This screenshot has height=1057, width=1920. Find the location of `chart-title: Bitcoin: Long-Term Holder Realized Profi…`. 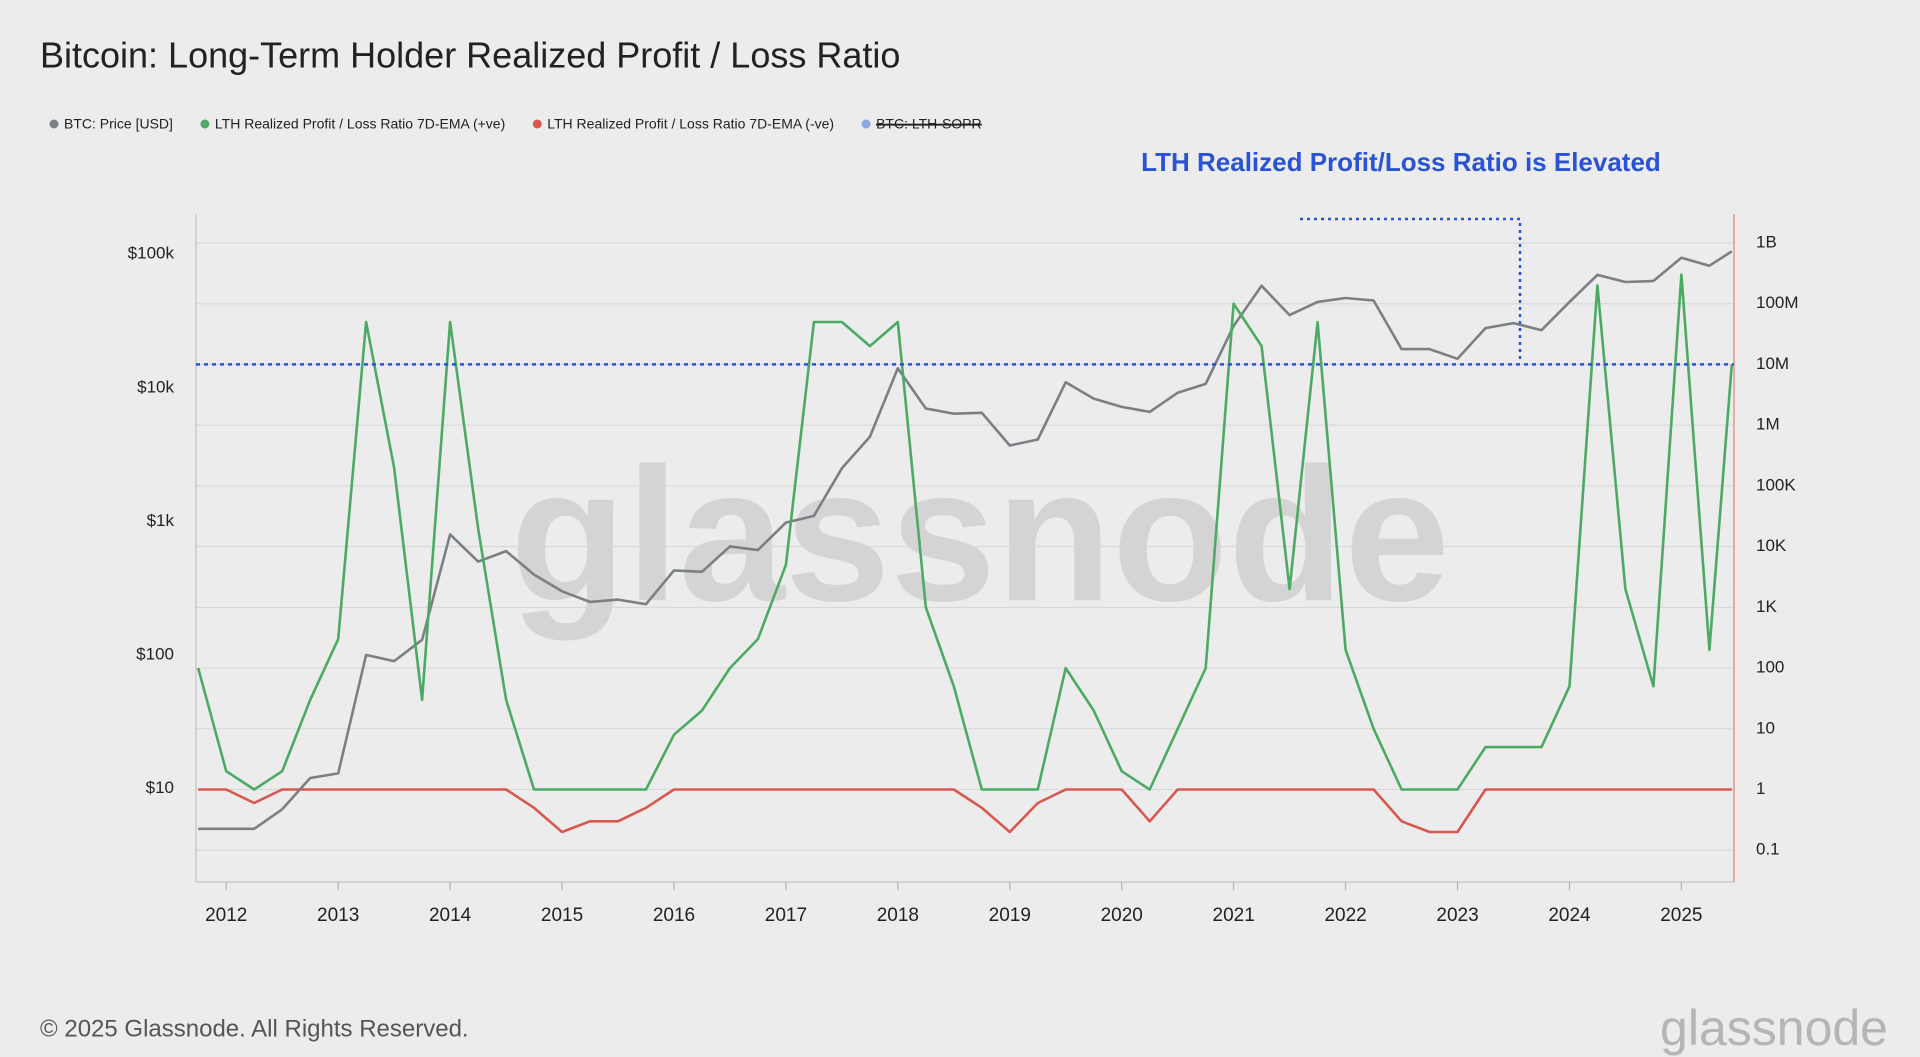

chart-title: Bitcoin: Long-Term Holder Realized Profi… is located at coordinates (470, 55).